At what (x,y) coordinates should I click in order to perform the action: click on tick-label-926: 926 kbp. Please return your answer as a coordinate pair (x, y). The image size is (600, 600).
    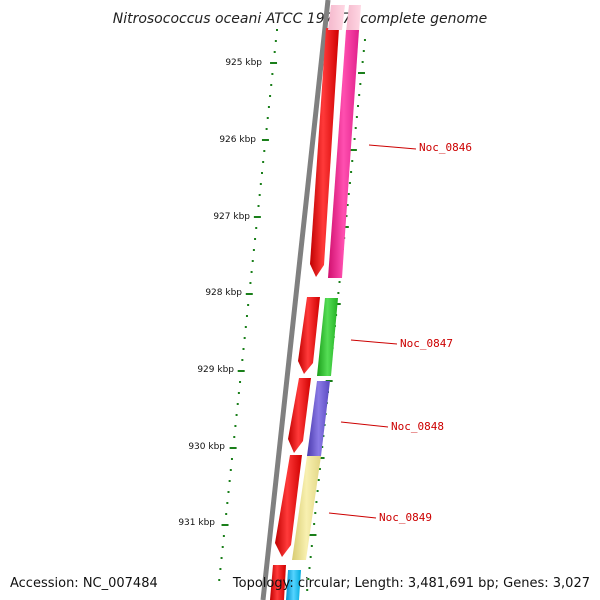
    Looking at the image, I should click on (237, 140).